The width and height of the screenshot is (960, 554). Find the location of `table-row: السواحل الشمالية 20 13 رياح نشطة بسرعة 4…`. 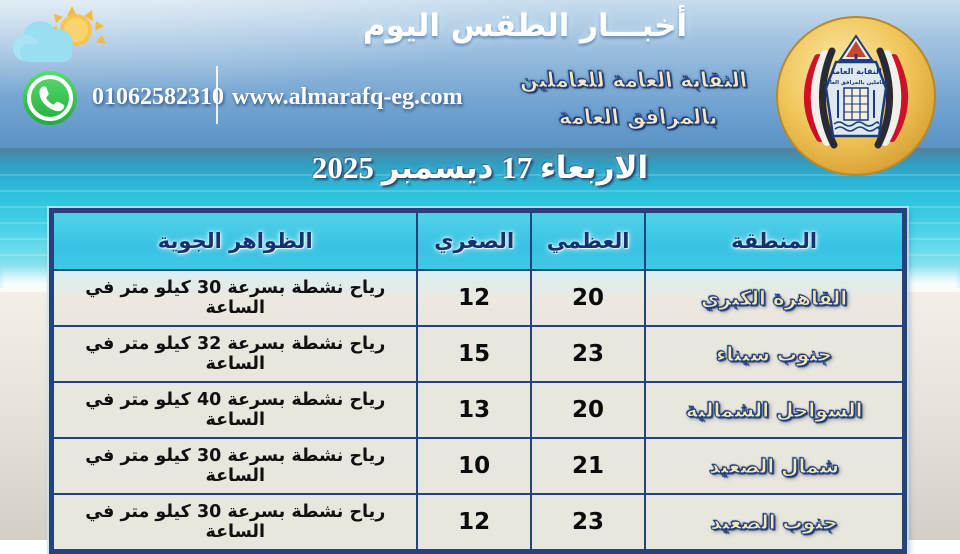

table-row: السواحل الشمالية 20 13 رياح نشطة بسرعة 4… is located at coordinates (478, 410).